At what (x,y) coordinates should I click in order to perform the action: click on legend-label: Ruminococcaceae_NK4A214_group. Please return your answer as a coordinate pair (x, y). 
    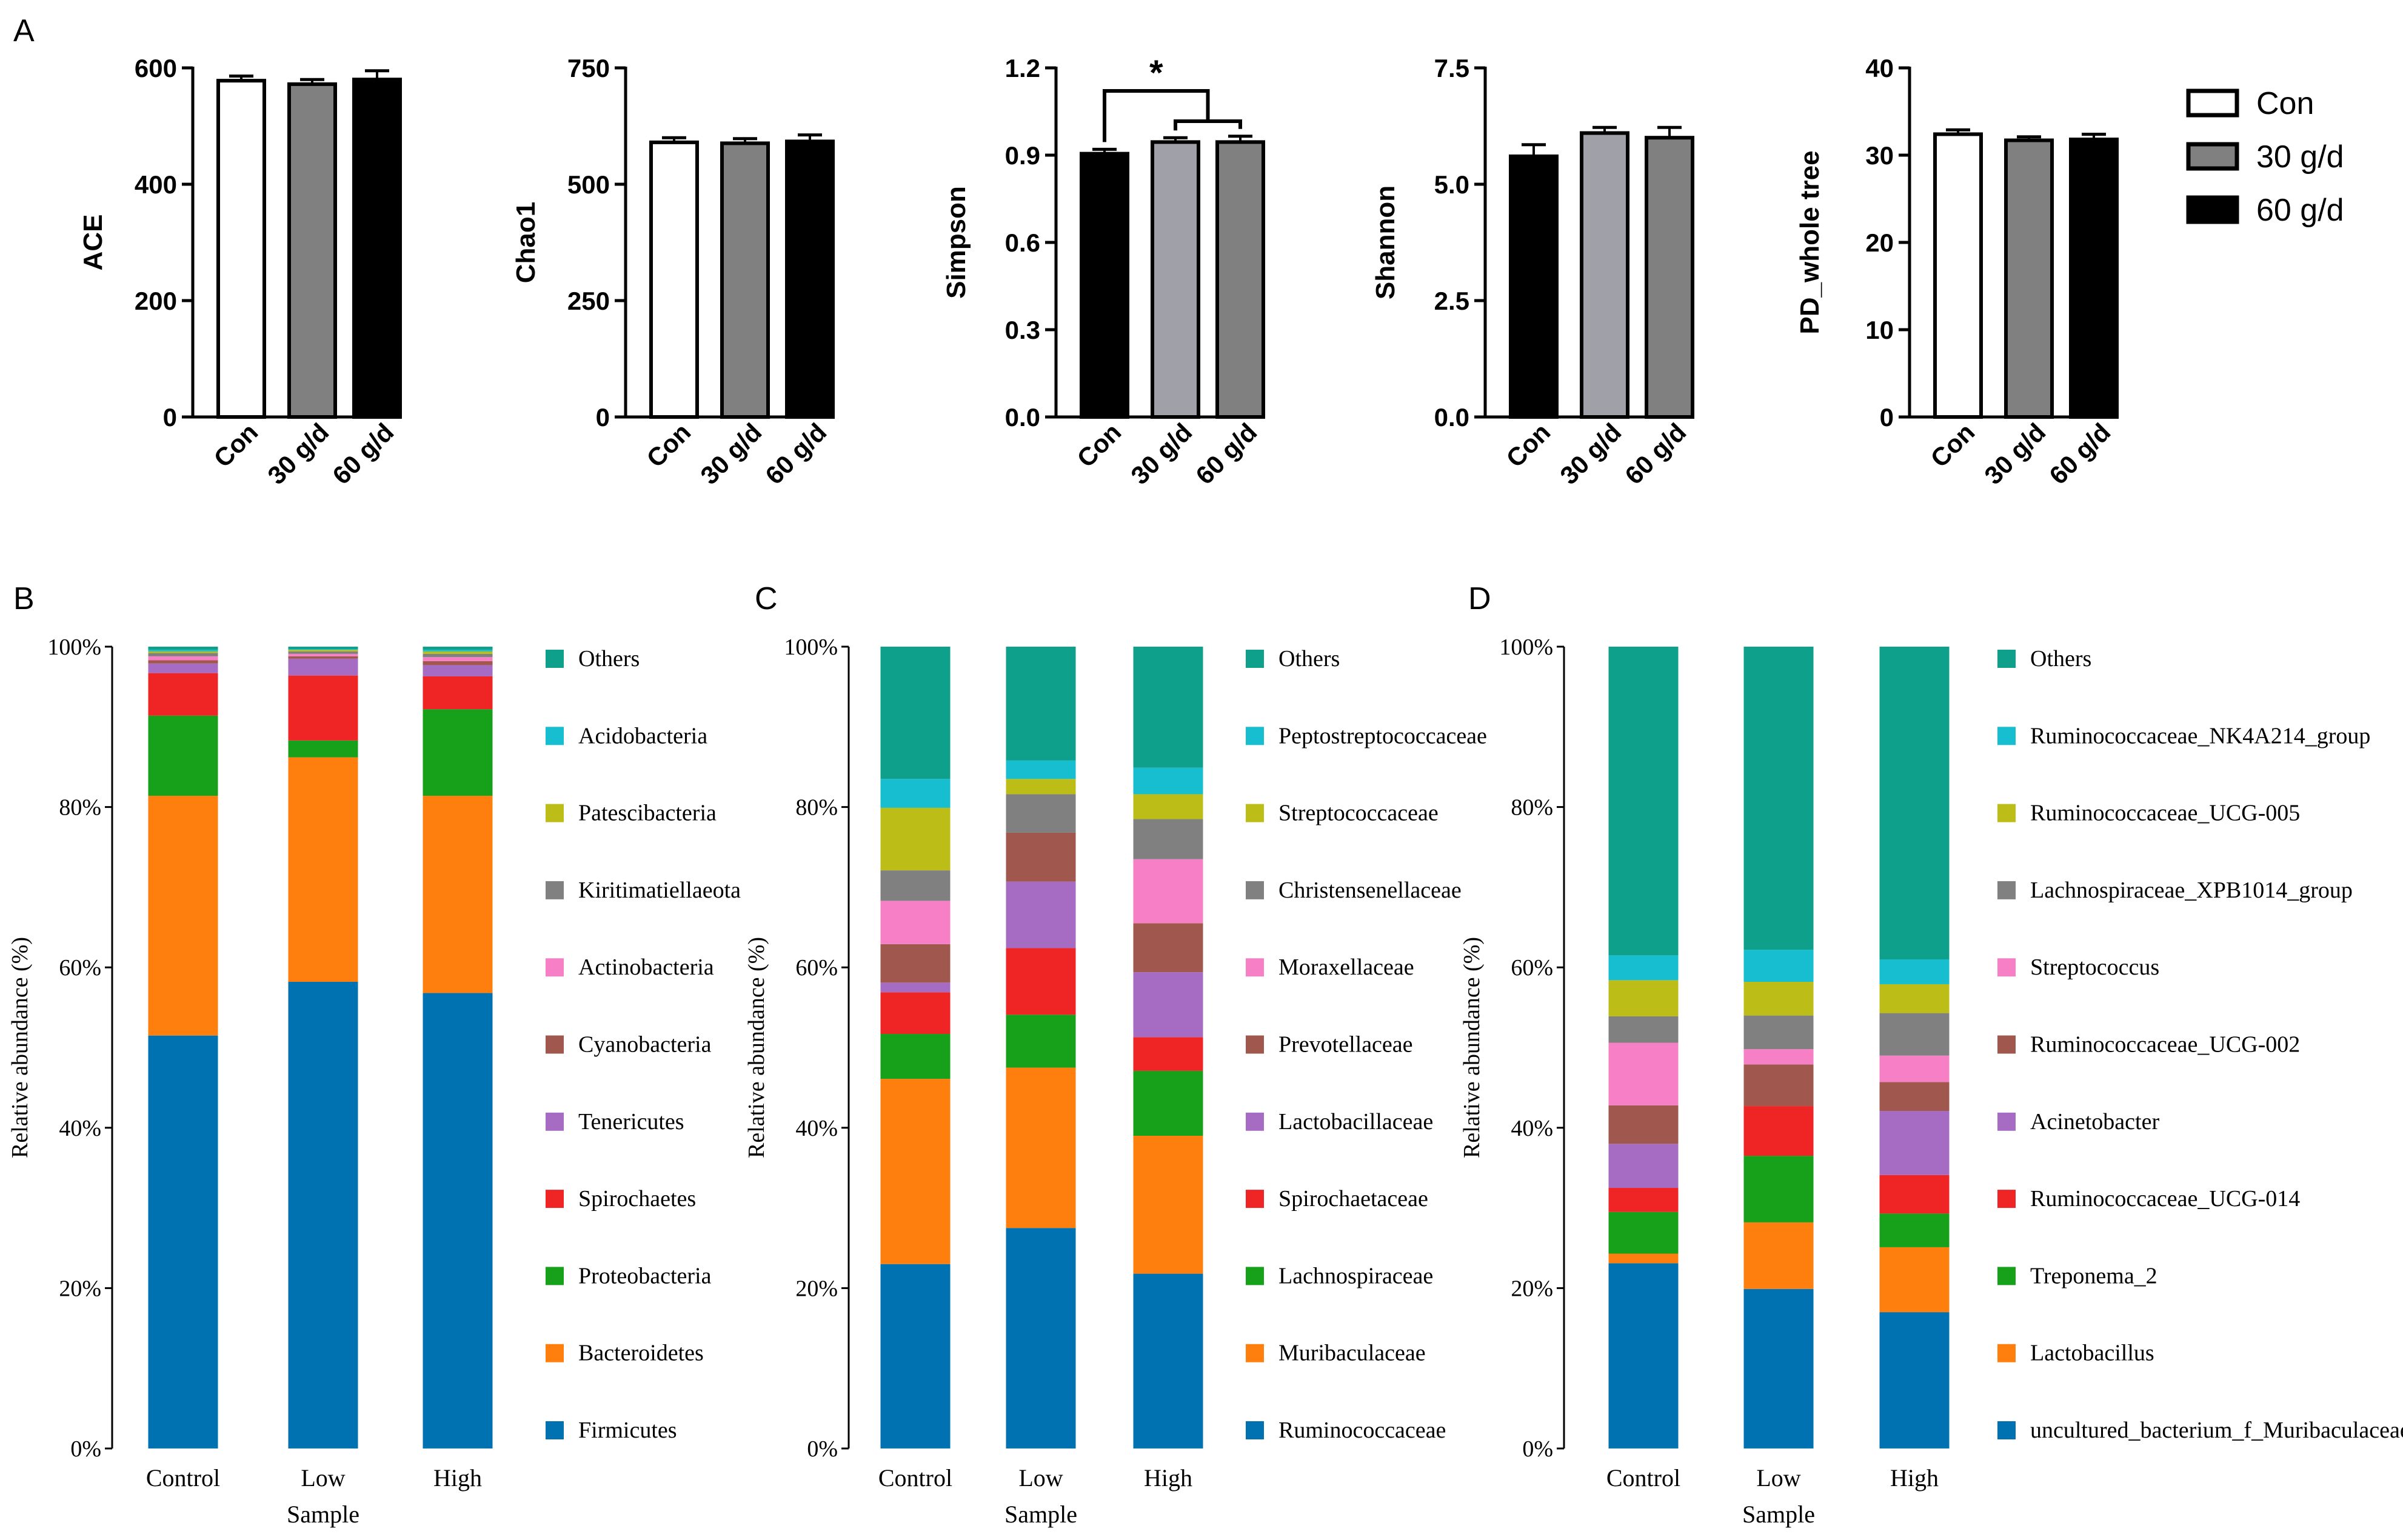
    Looking at the image, I should click on (2200, 735).